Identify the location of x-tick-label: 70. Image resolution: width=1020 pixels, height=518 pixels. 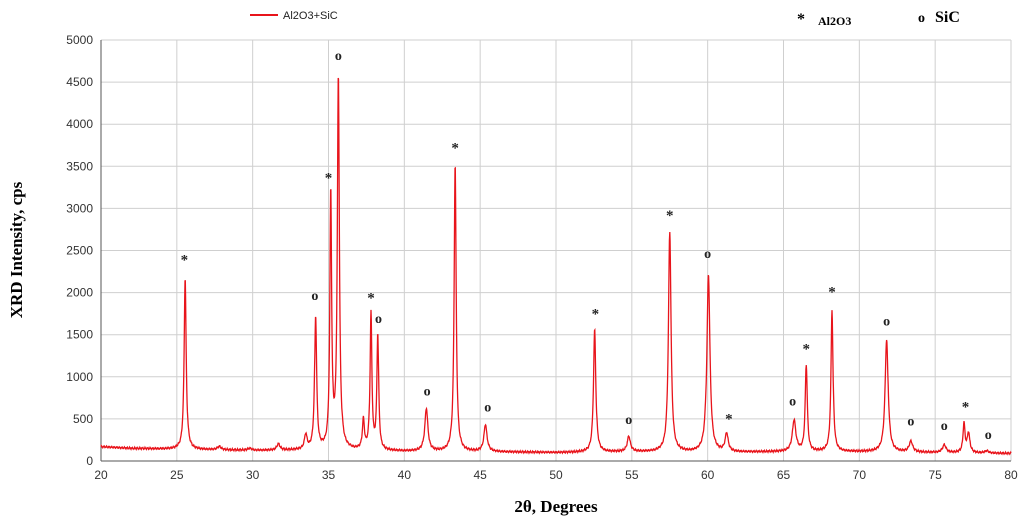
(860, 475).